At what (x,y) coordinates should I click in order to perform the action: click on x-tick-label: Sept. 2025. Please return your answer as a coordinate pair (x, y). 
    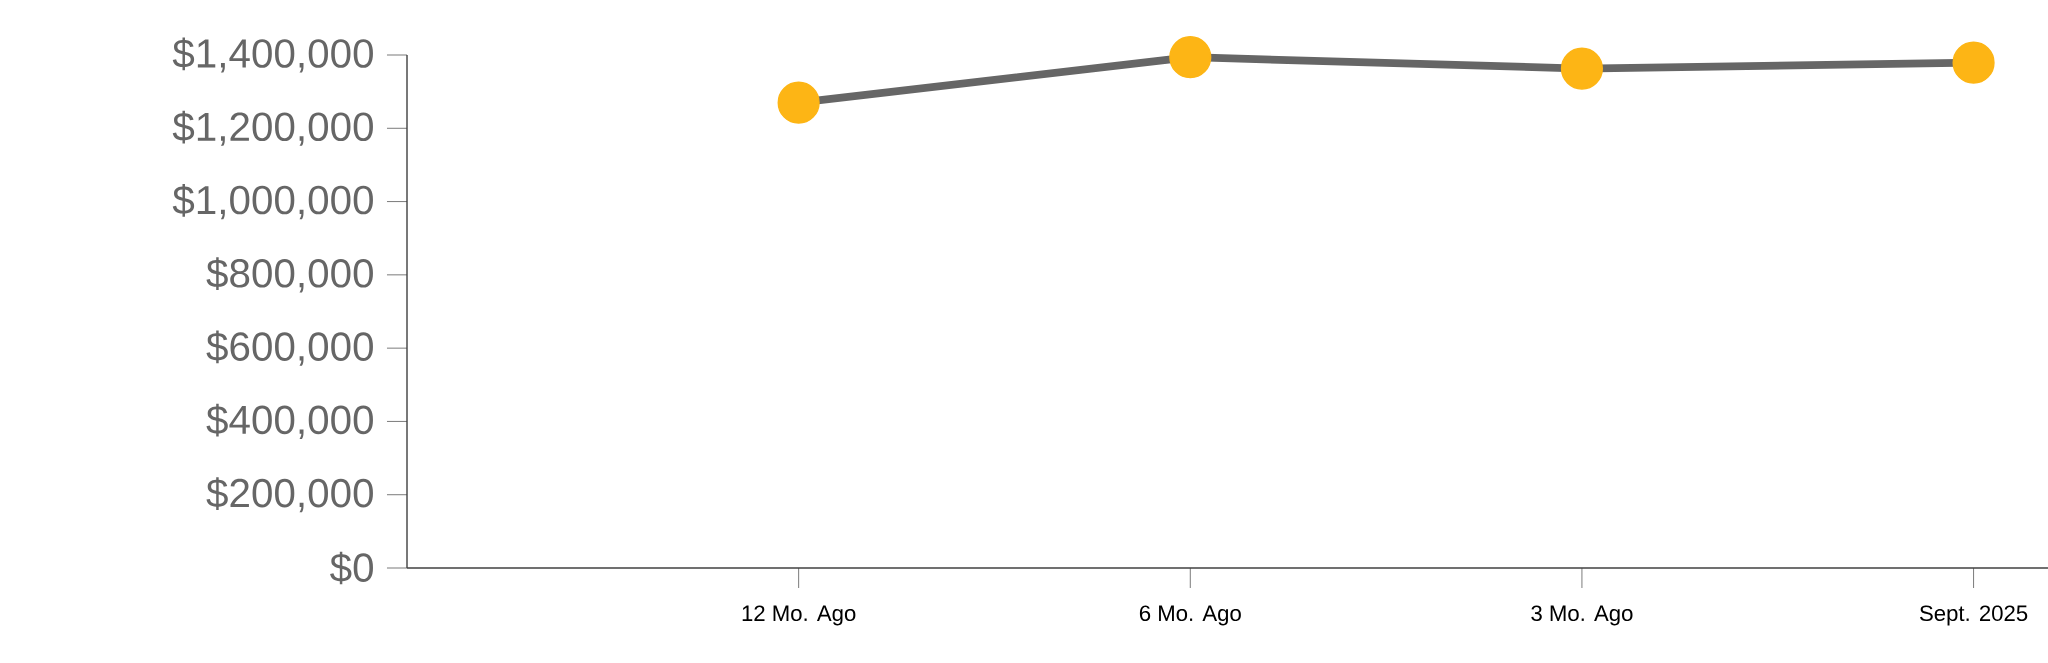
    Looking at the image, I should click on (1973, 615).